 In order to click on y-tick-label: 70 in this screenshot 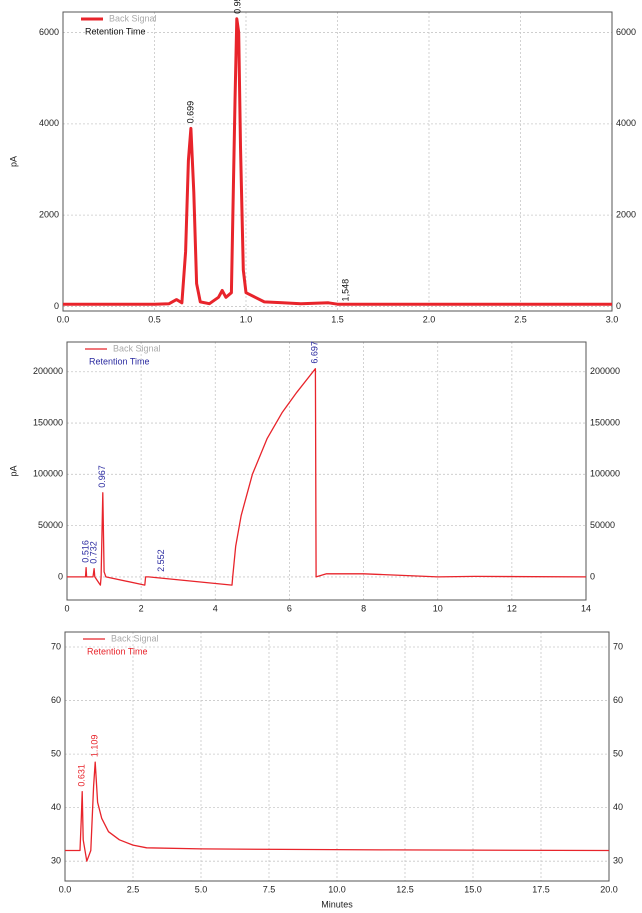, I will do `click(56, 646)`.